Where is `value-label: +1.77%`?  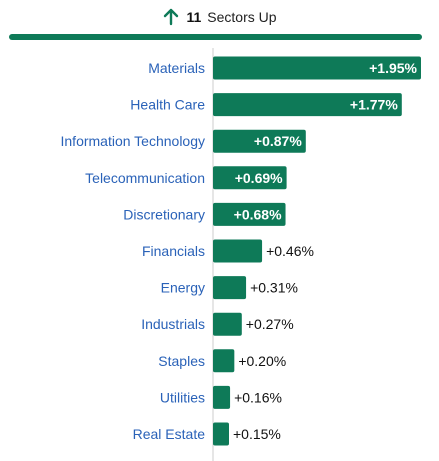
value-label: +1.77% is located at coordinates (374, 105).